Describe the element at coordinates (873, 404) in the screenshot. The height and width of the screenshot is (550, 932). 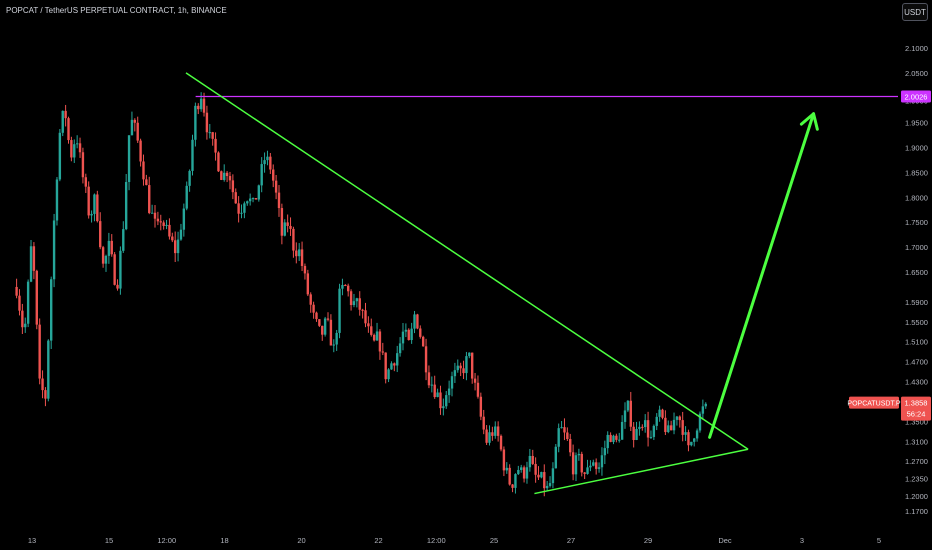
I see `symbol-tag-label: POPCATUSDT.P` at that location.